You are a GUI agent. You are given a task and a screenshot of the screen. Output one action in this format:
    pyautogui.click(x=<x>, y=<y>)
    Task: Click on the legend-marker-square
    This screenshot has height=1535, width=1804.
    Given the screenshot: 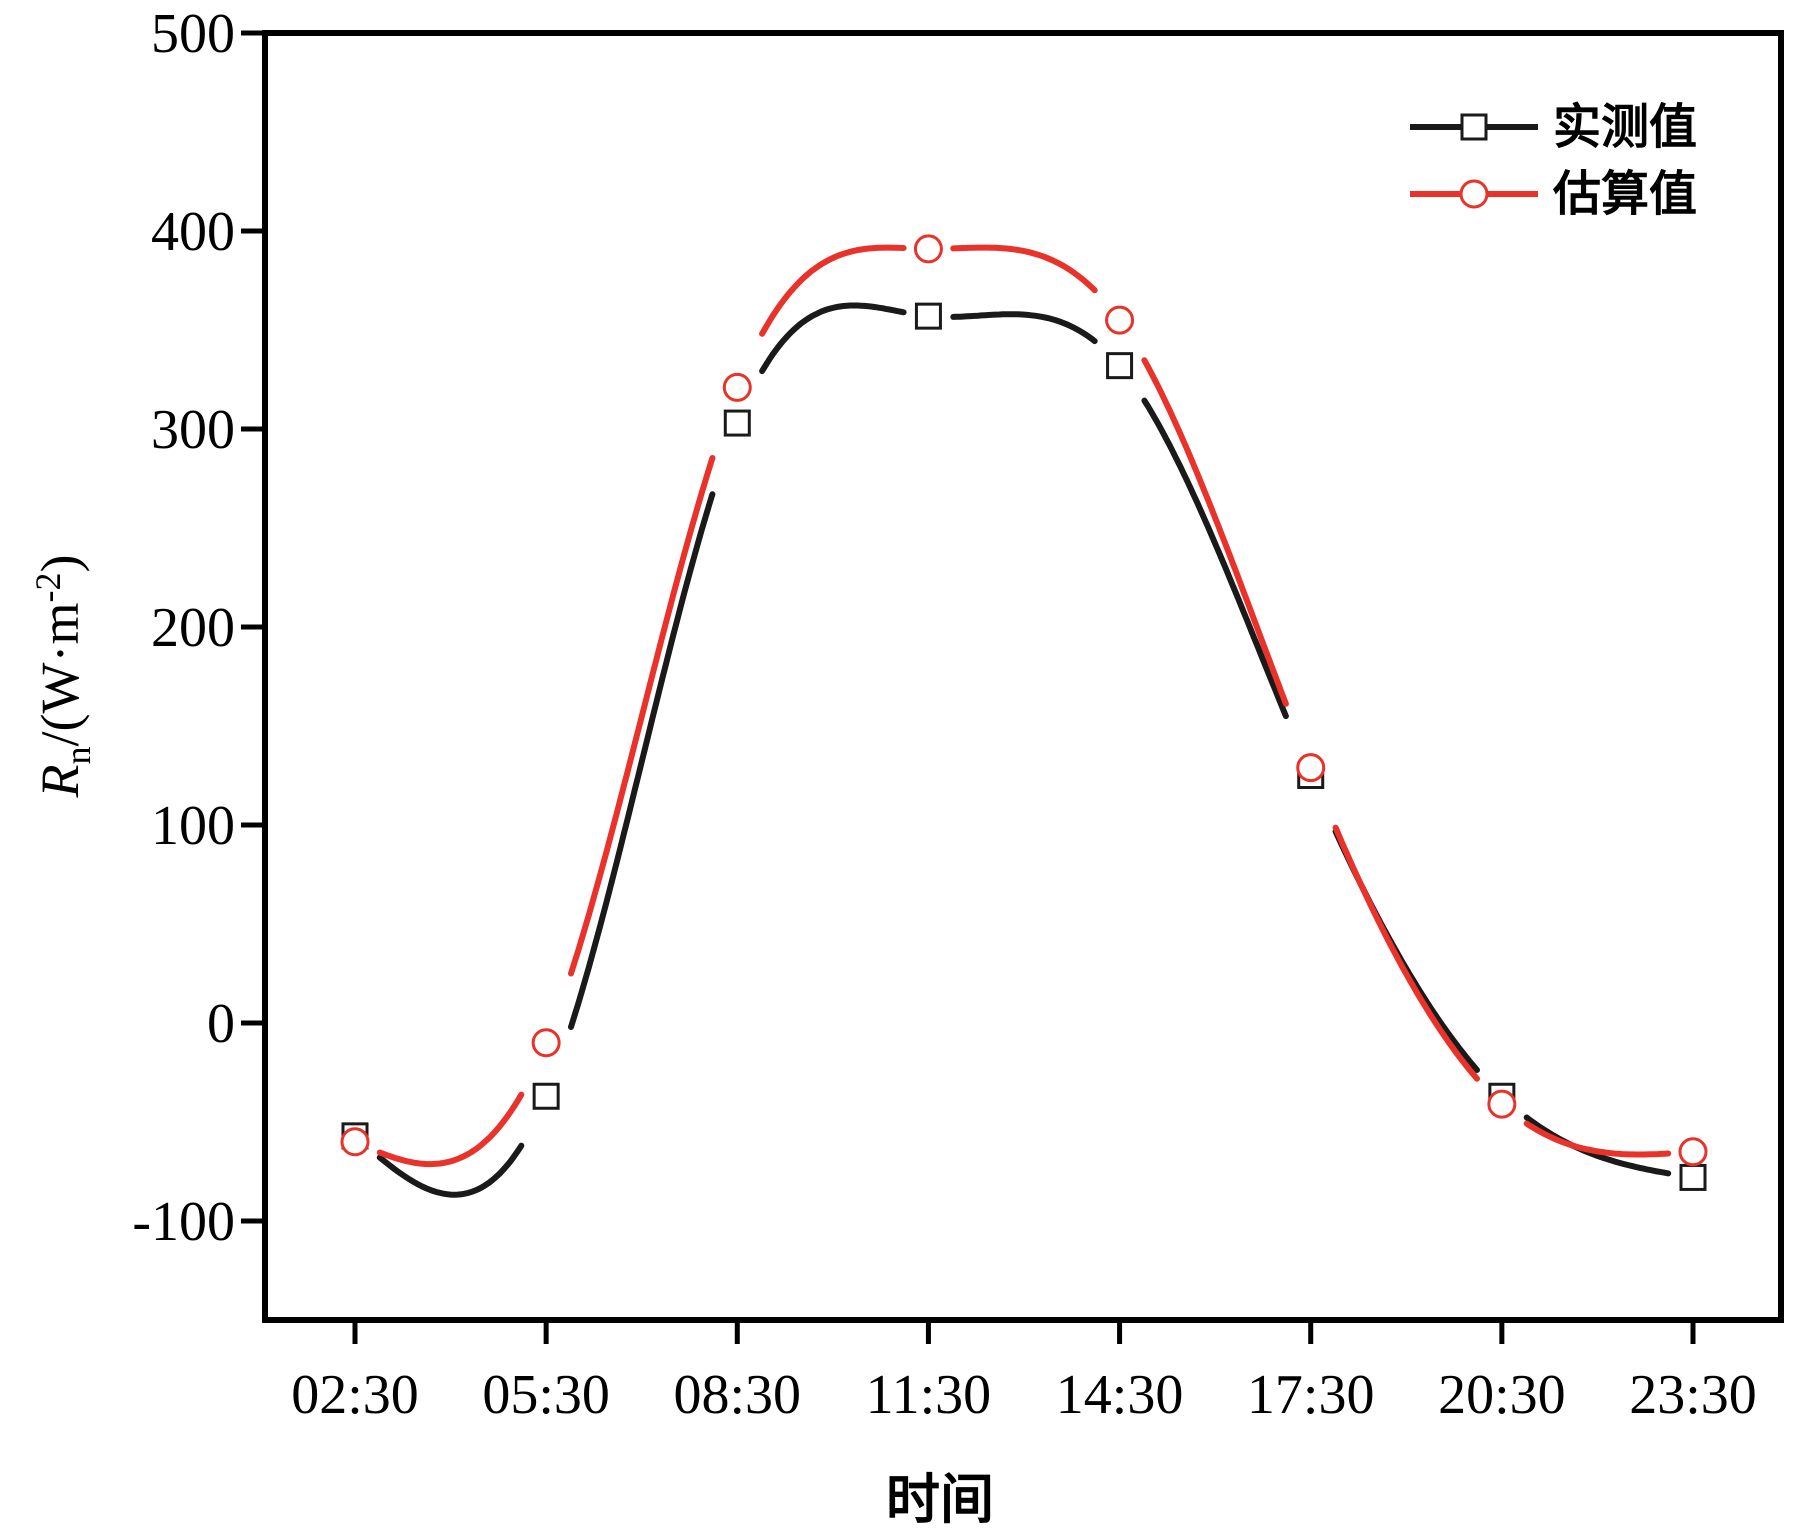 What is the action you would take?
    pyautogui.click(x=1474, y=127)
    